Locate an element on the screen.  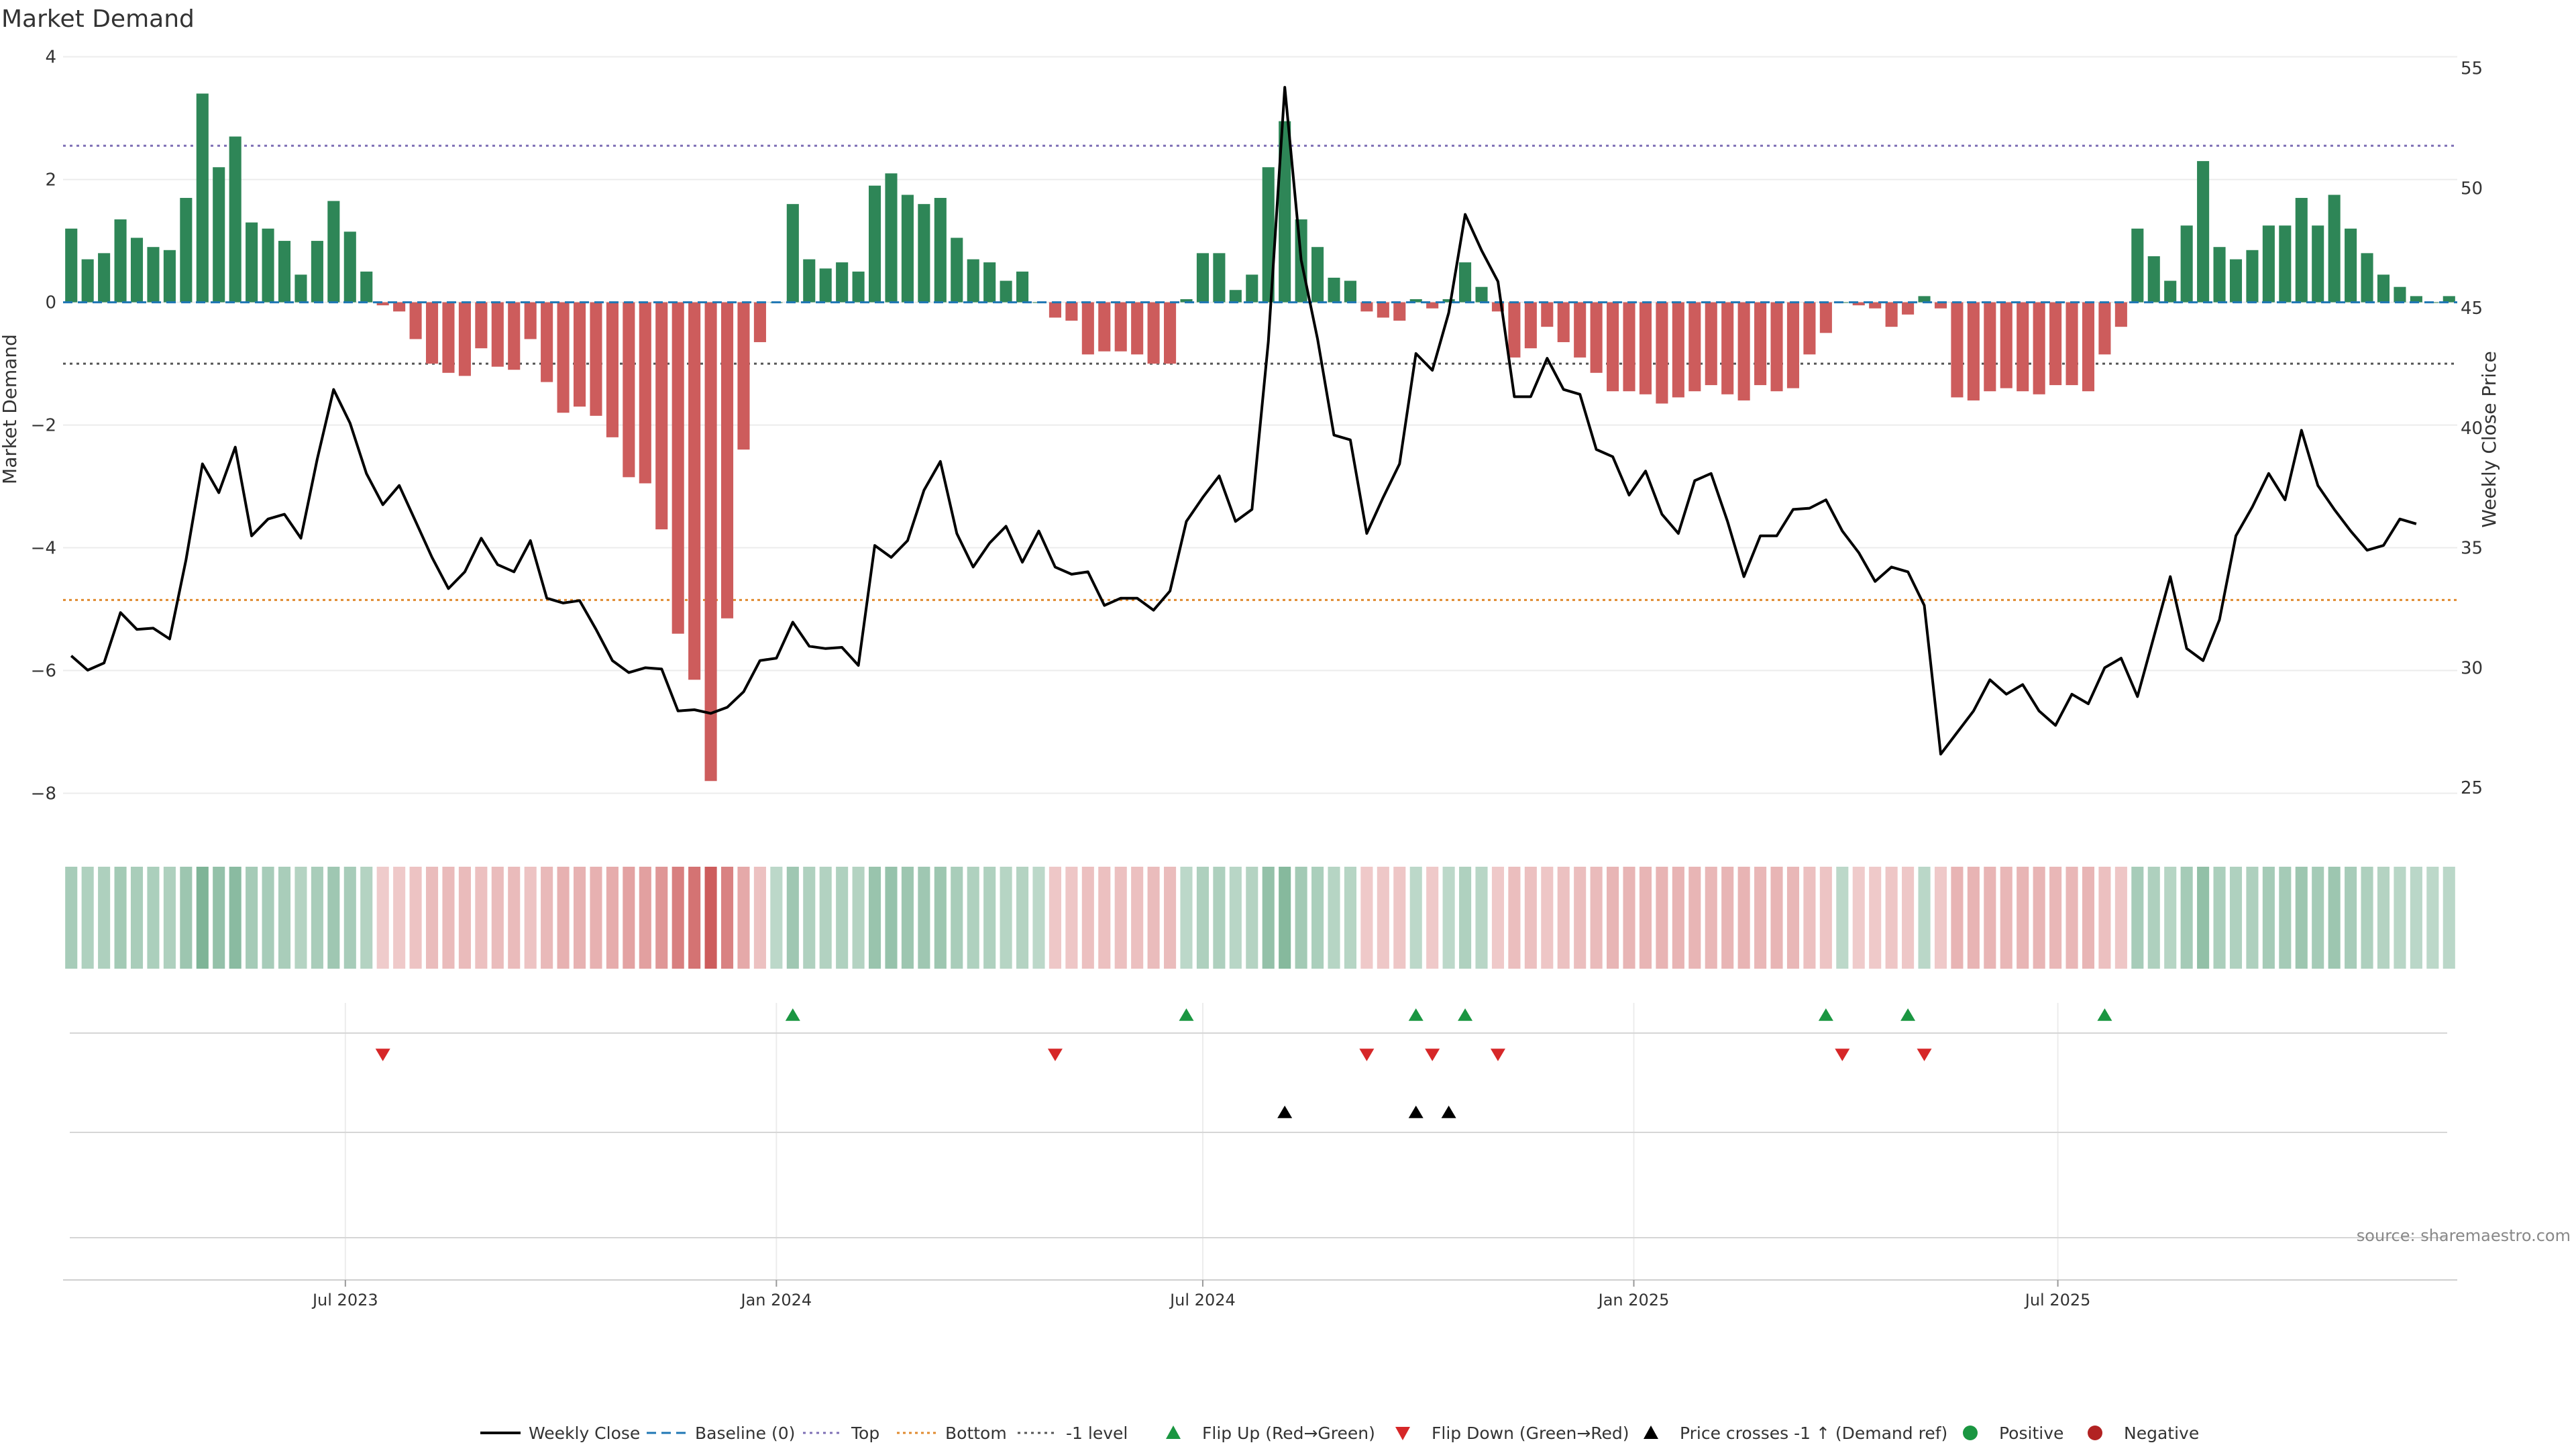
legend-item: Bottom is located at coordinates (952, 1433).